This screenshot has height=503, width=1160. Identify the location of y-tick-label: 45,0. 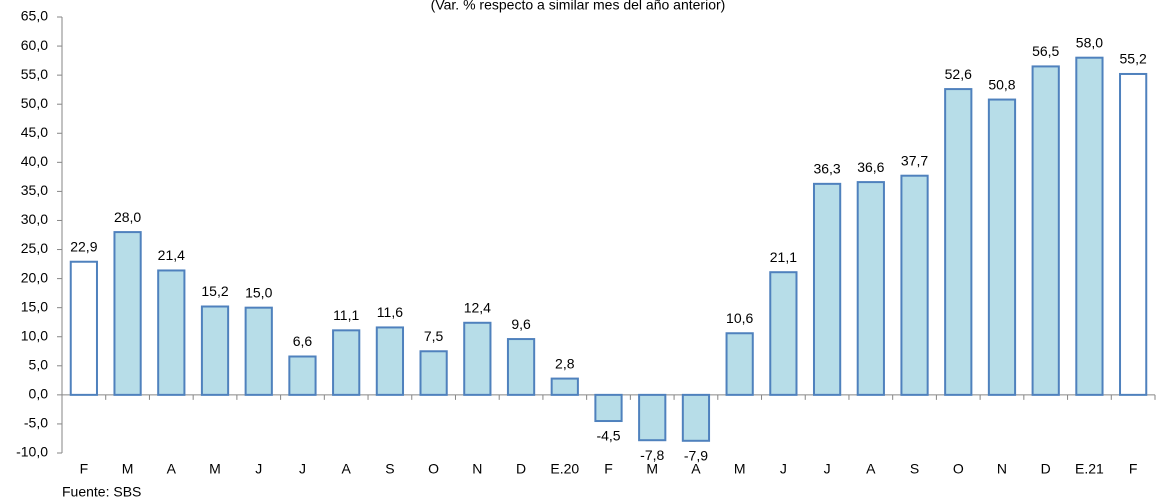
(34, 132).